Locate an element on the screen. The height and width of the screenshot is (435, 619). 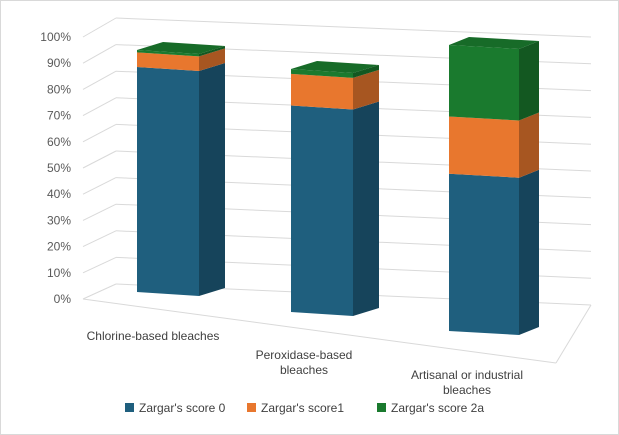
legend-label: Zargar's score1 is located at coordinates (302, 408).